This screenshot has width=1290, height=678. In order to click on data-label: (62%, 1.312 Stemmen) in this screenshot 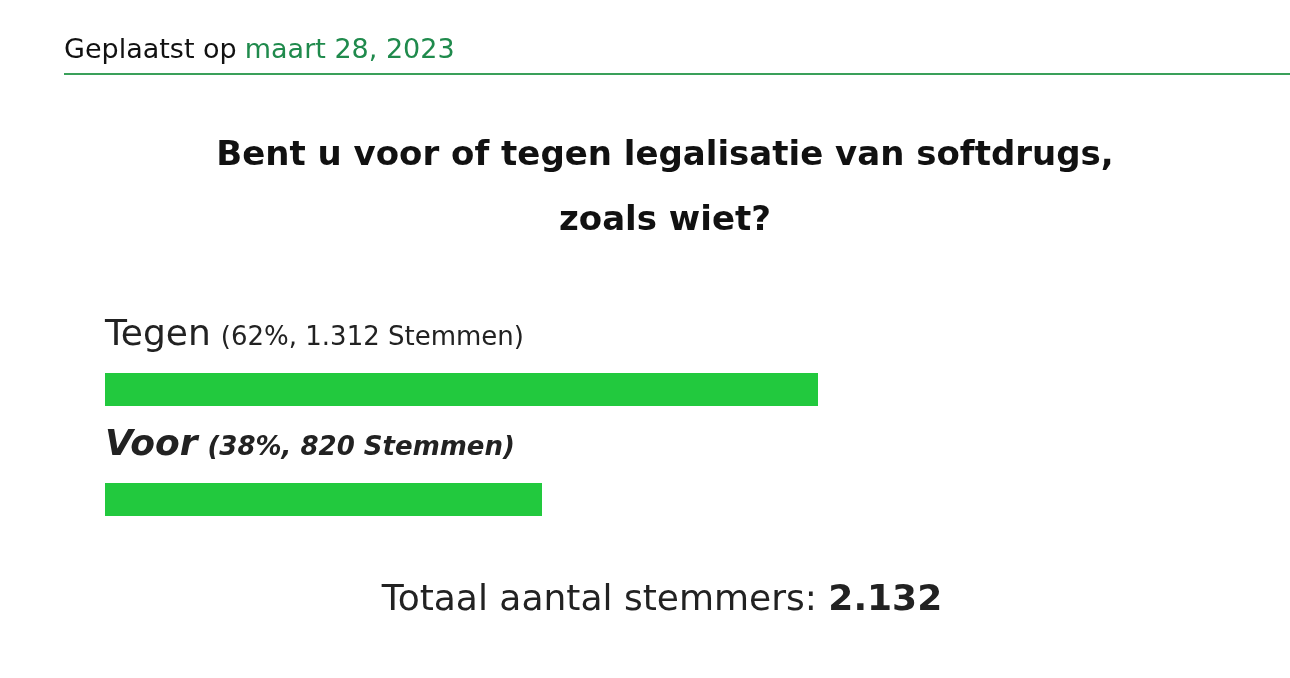, I will do `click(372, 336)`.